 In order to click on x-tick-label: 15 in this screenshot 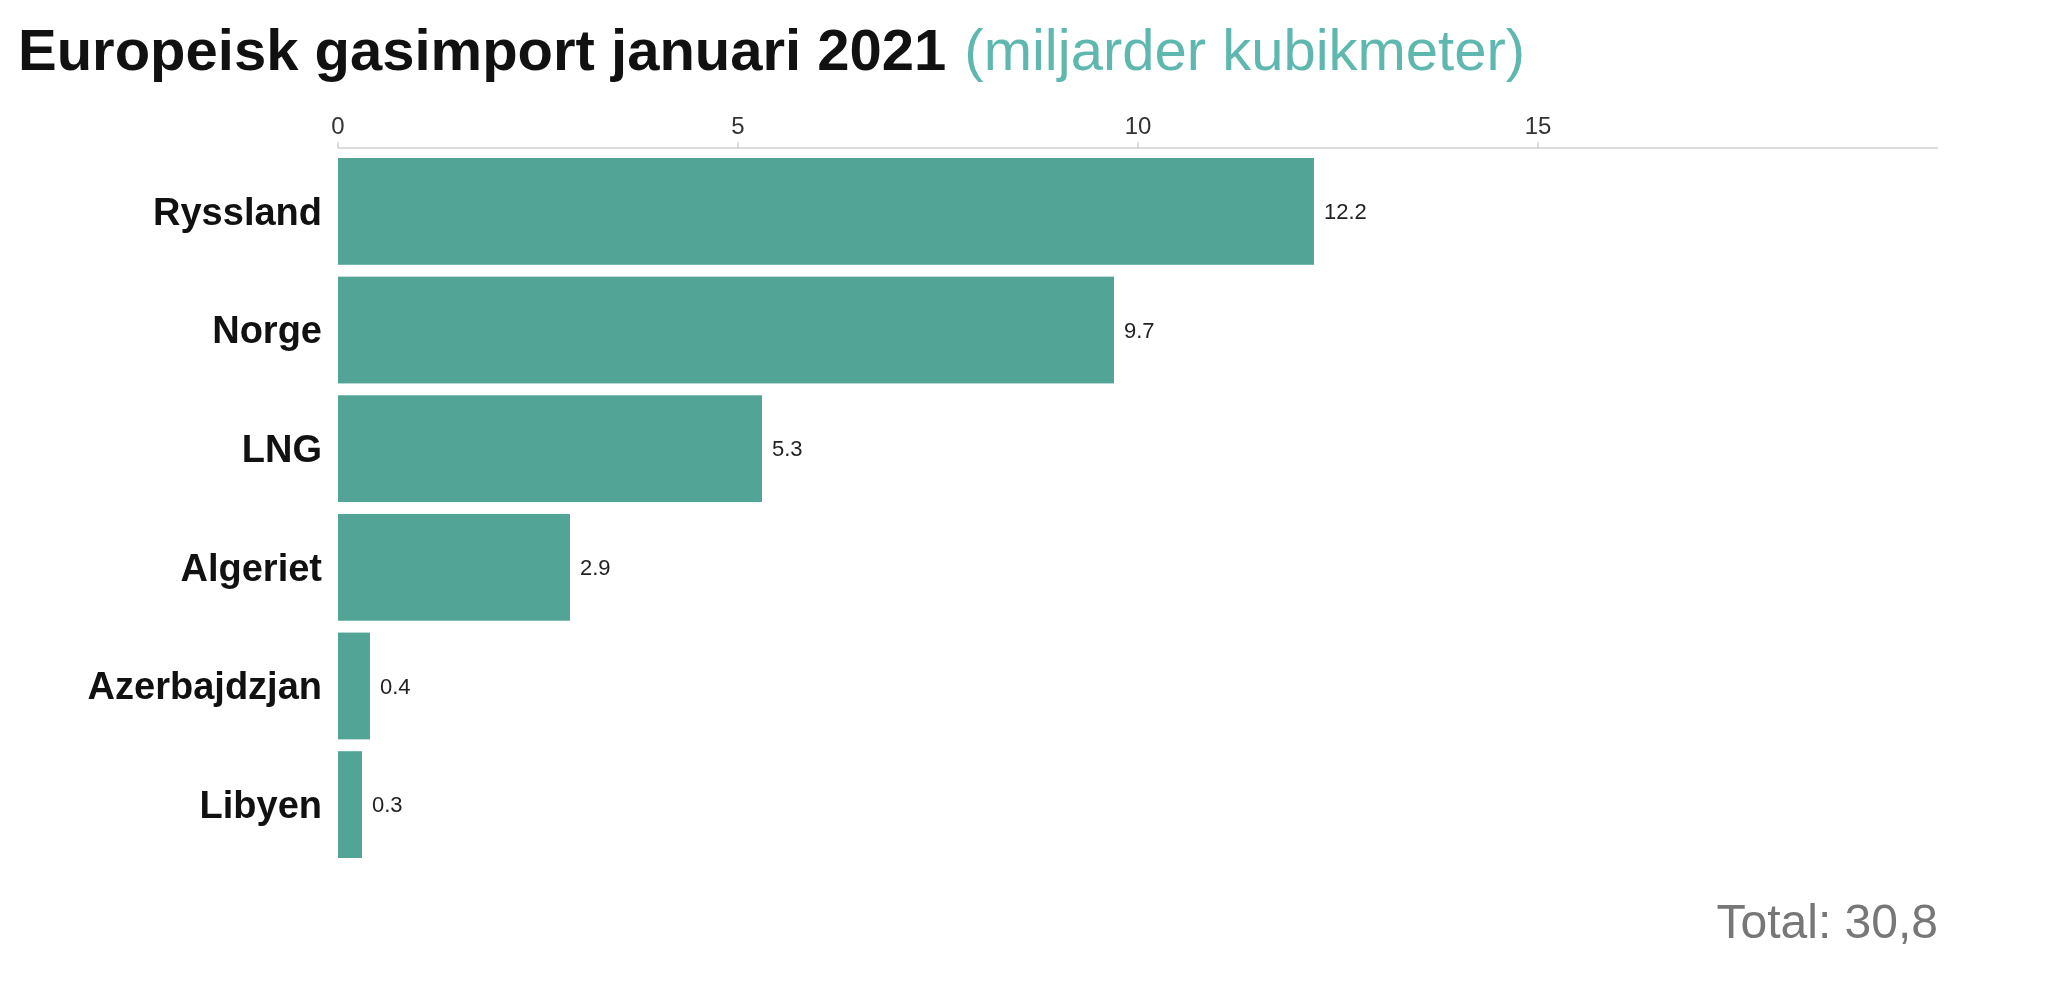, I will do `click(1538, 125)`.